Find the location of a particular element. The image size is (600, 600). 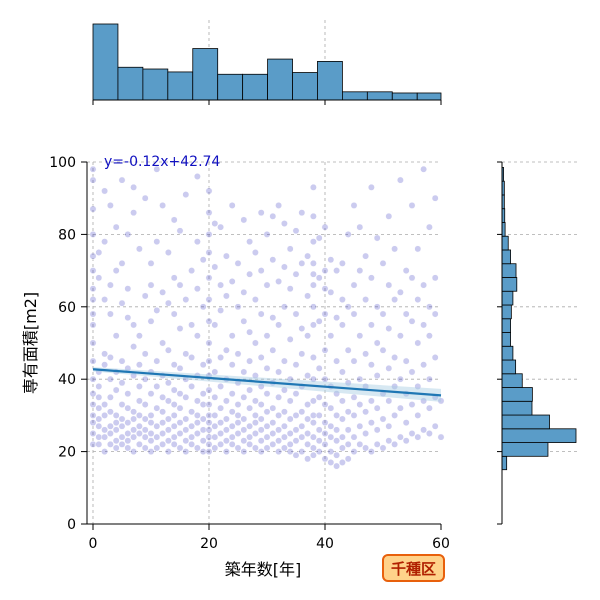

top-histogram-ticks is located at coordinates (267, 102).